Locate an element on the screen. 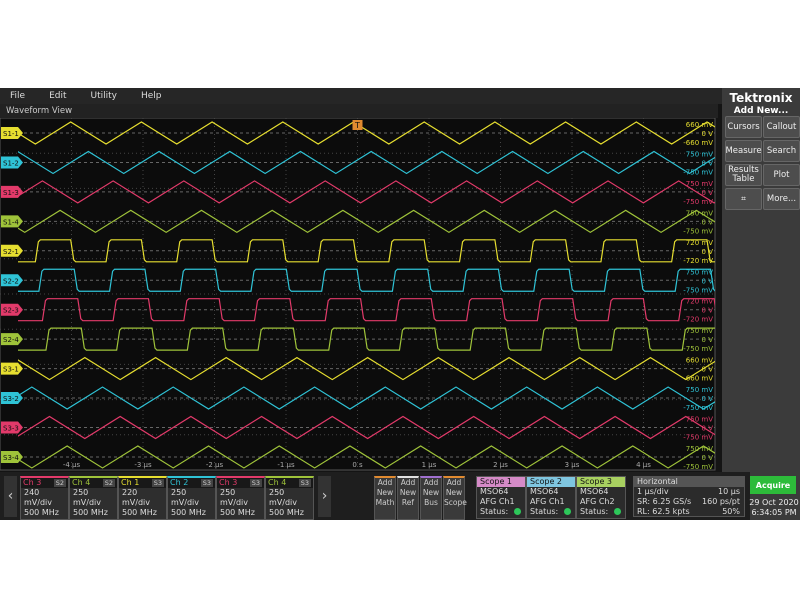  scroll-left: ‹ is located at coordinates (10, 496).